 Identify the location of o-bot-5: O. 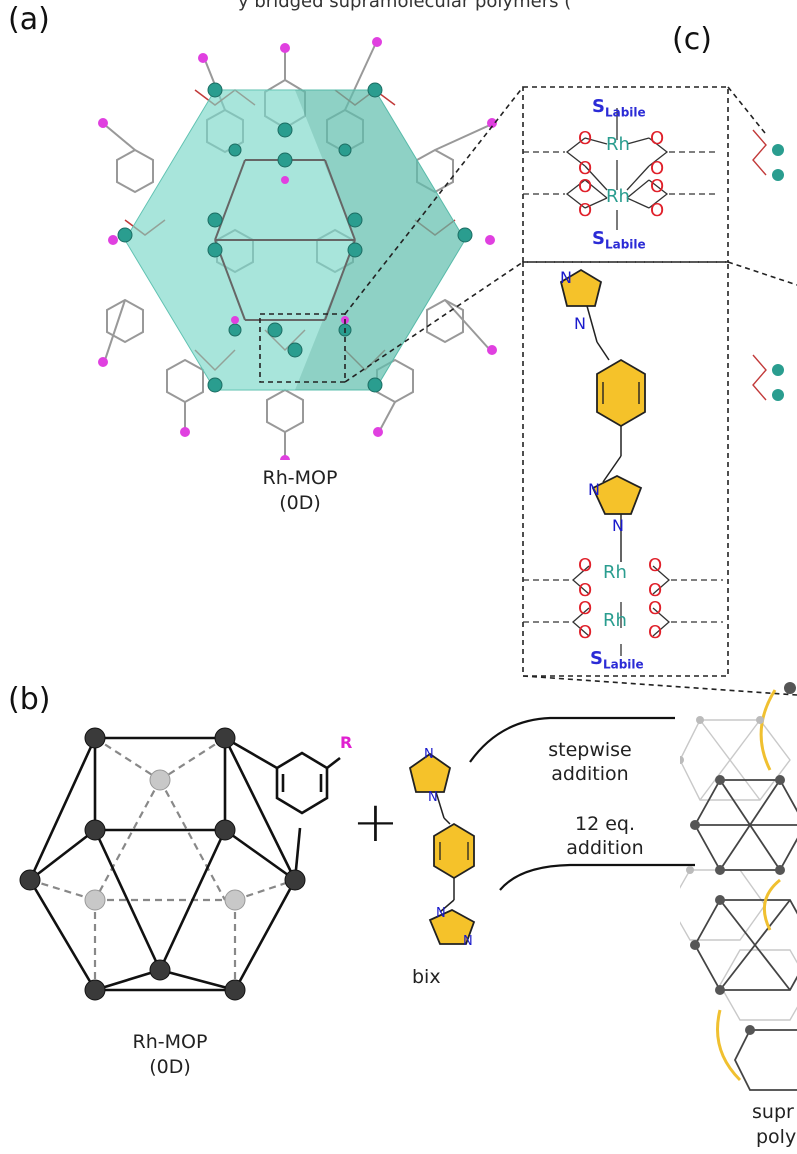
(585, 608).